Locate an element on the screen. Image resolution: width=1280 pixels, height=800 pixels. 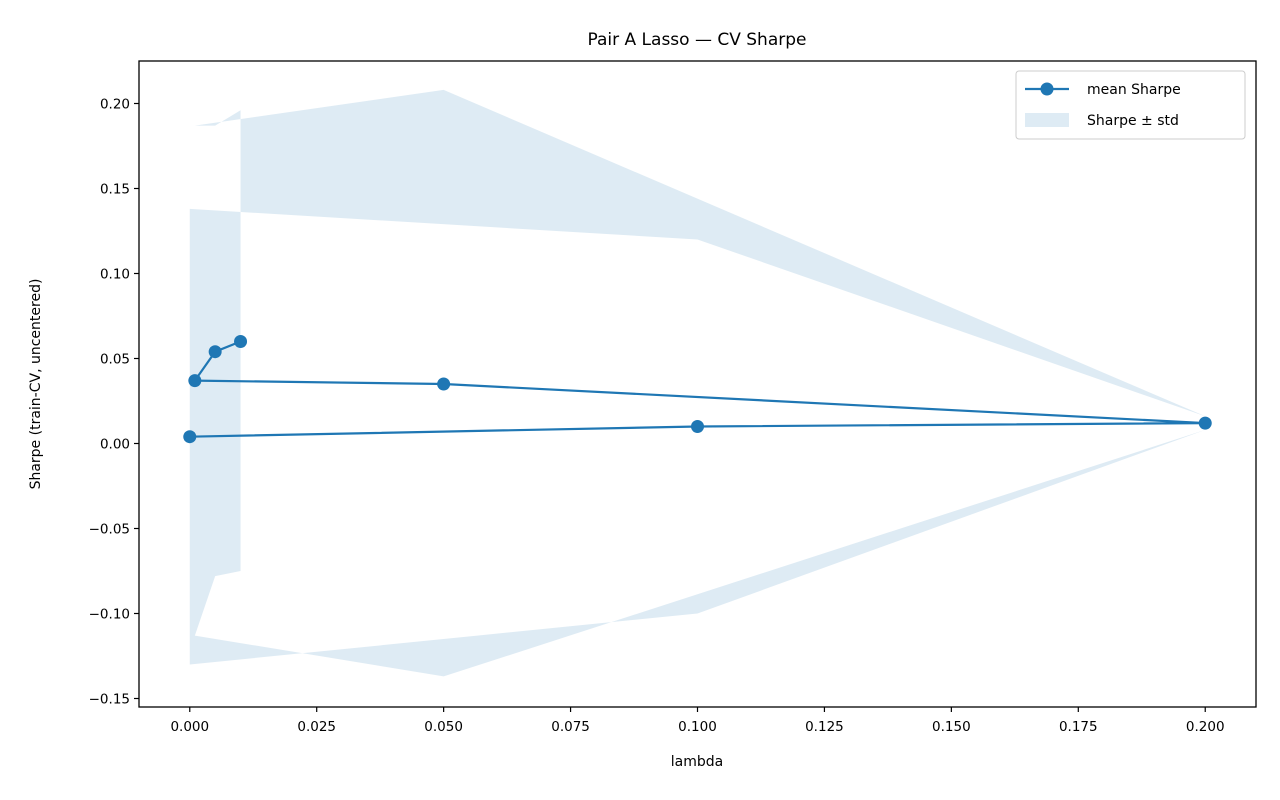
chart-title: Pair A Lasso — CV Sharpe is located at coordinates (697, 40).